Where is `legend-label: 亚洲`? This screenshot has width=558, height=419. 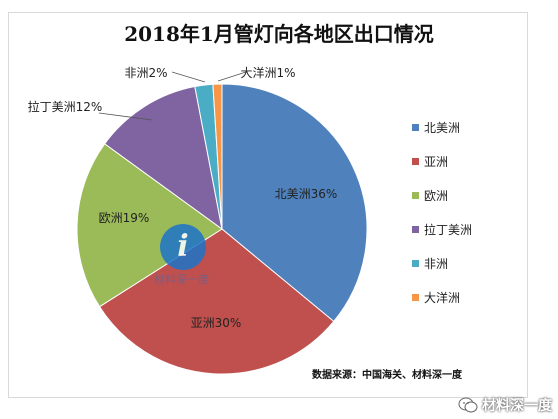 legend-label: 亚洲 is located at coordinates (436, 162).